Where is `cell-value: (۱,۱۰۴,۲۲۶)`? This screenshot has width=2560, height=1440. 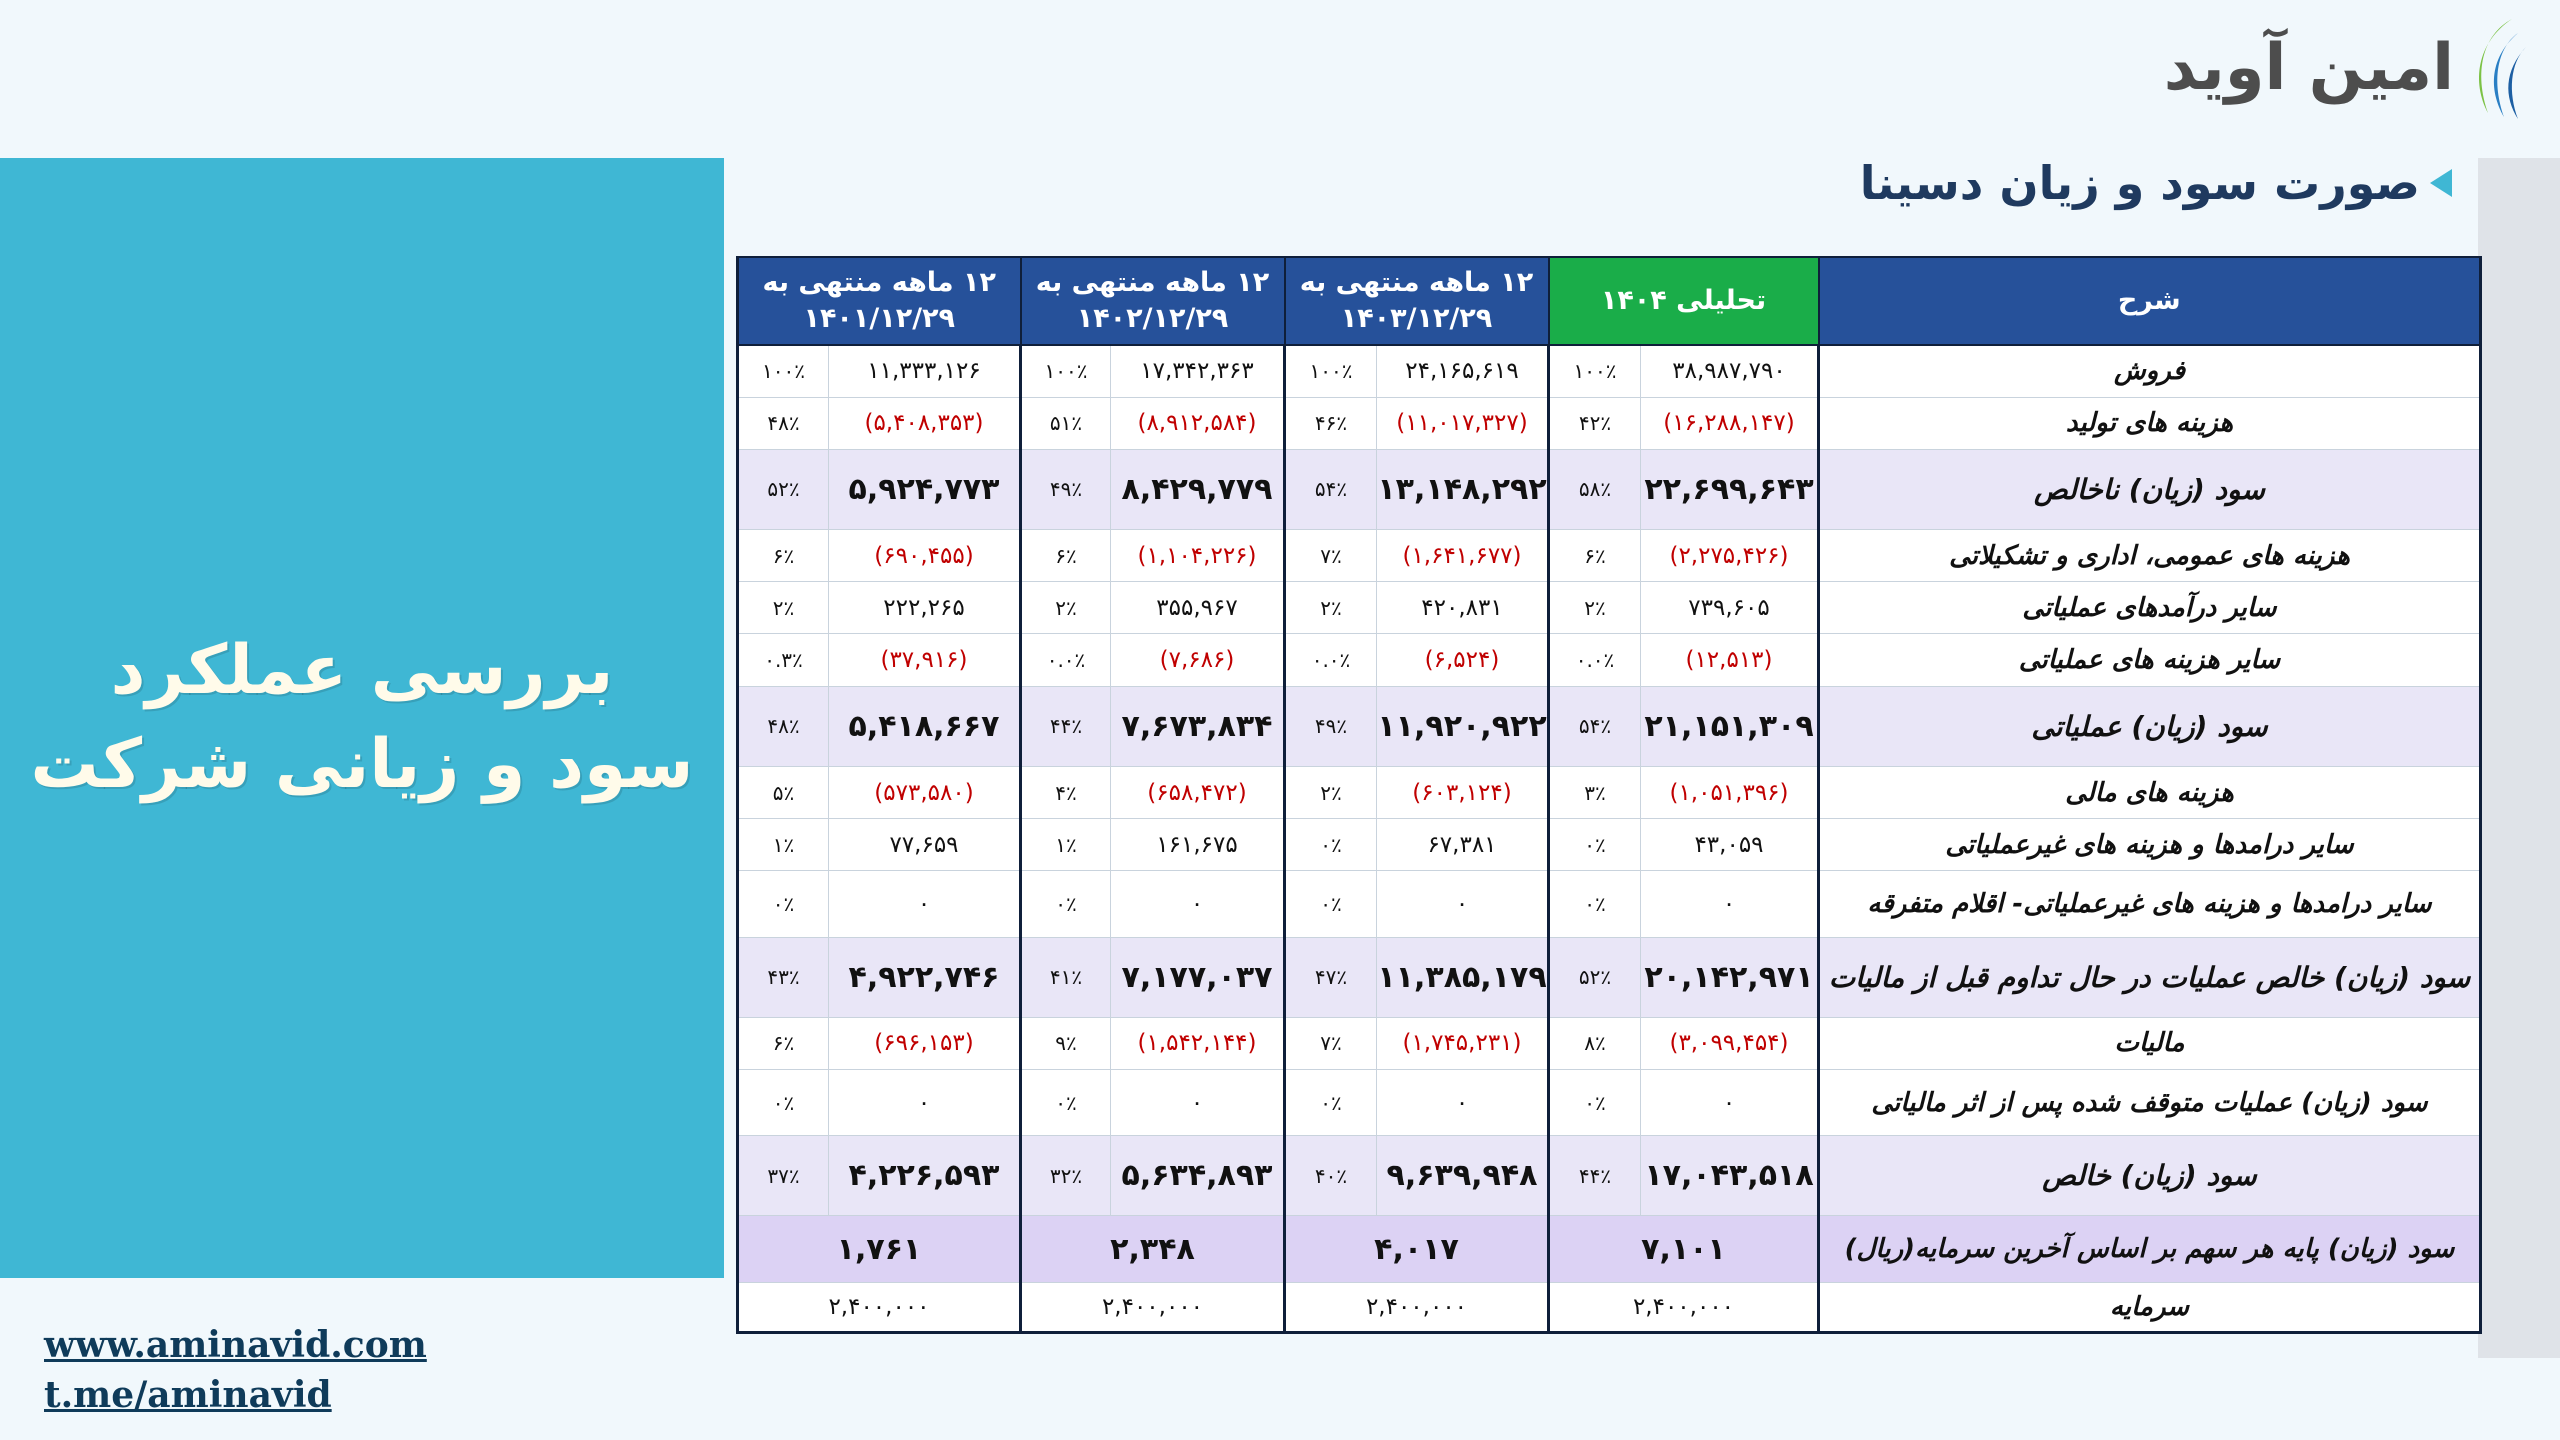 cell-value: (۱,۱۰۴,۲۲۶) is located at coordinates (1197, 556).